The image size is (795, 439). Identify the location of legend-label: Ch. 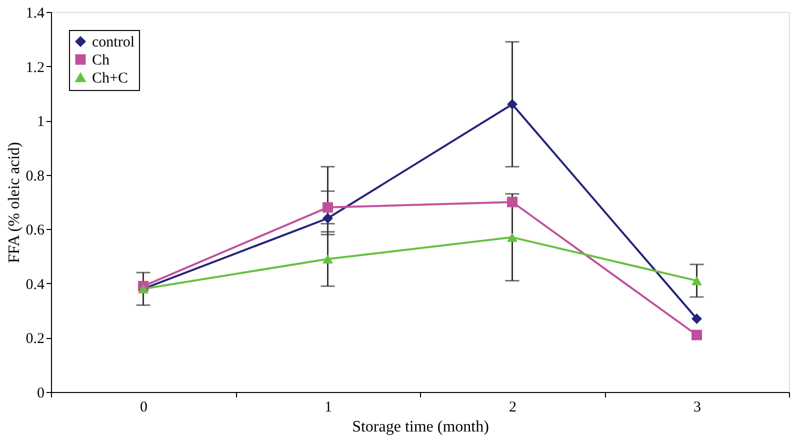
(101, 60).